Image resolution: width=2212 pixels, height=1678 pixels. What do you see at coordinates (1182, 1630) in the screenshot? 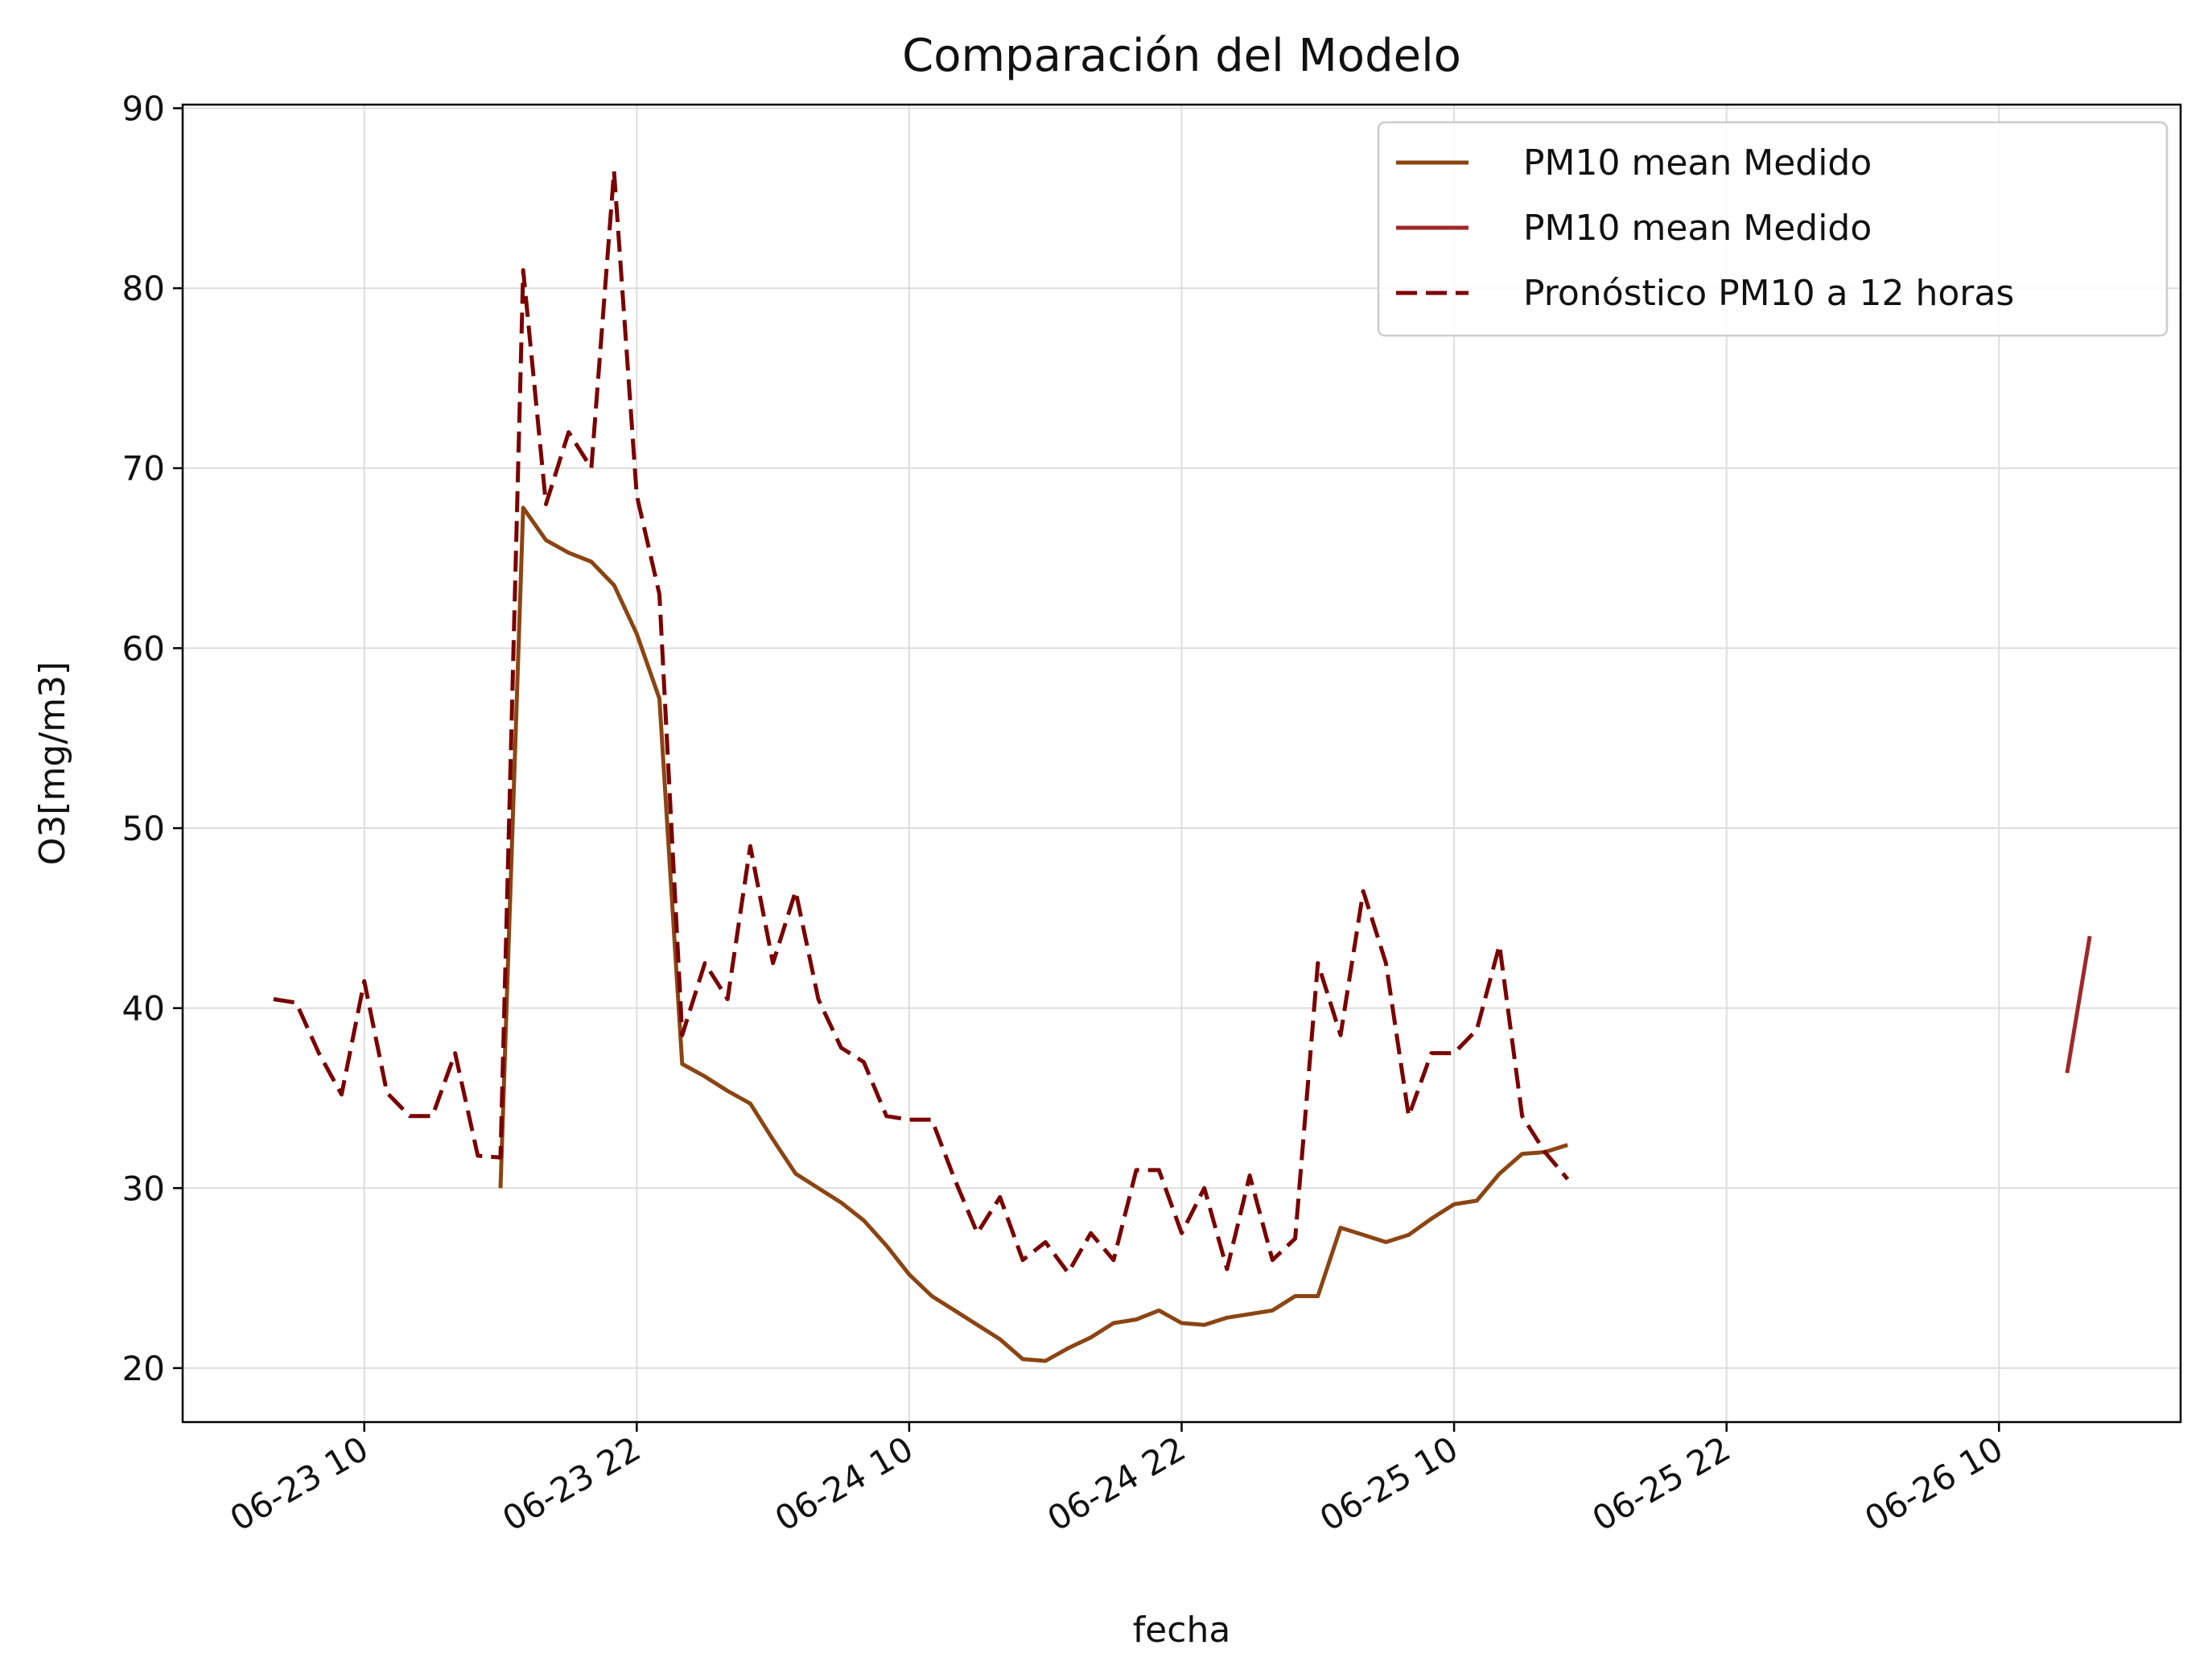
I see `x-axis-label: fecha` at bounding box center [1182, 1630].